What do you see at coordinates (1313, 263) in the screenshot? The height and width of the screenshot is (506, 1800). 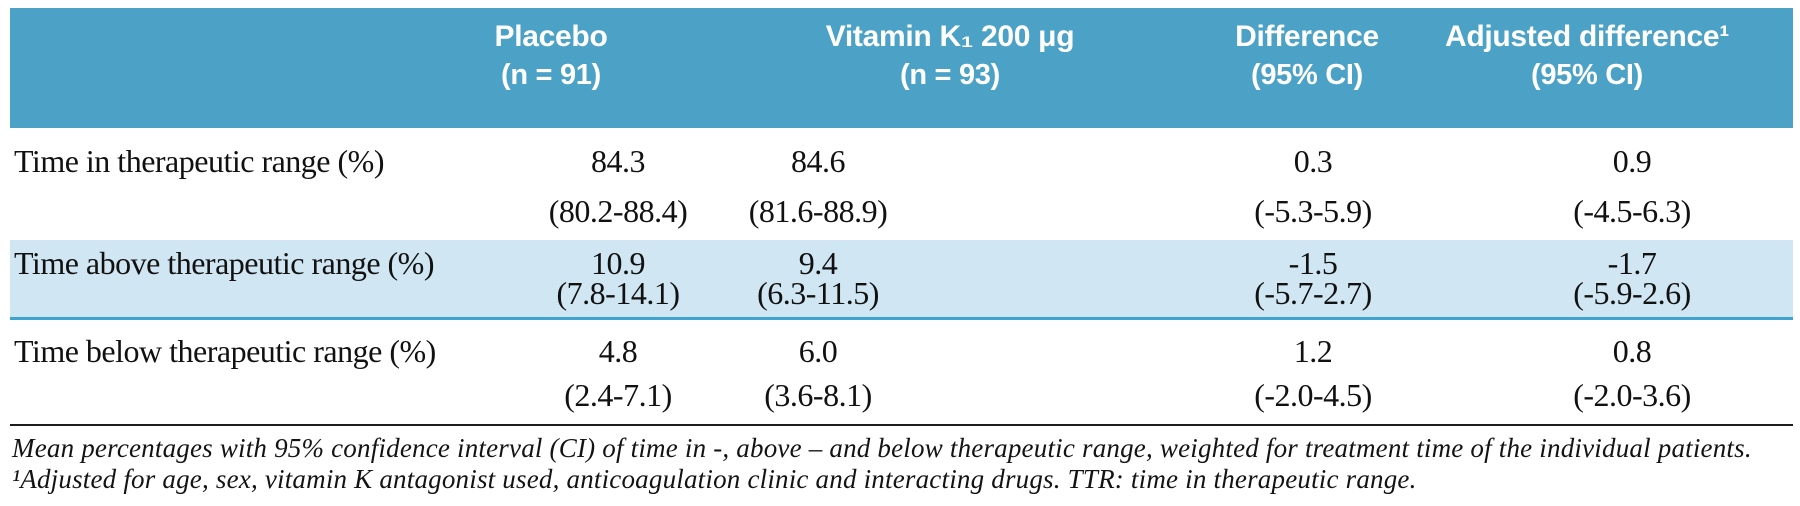 I see `value-difference: -1.5` at bounding box center [1313, 263].